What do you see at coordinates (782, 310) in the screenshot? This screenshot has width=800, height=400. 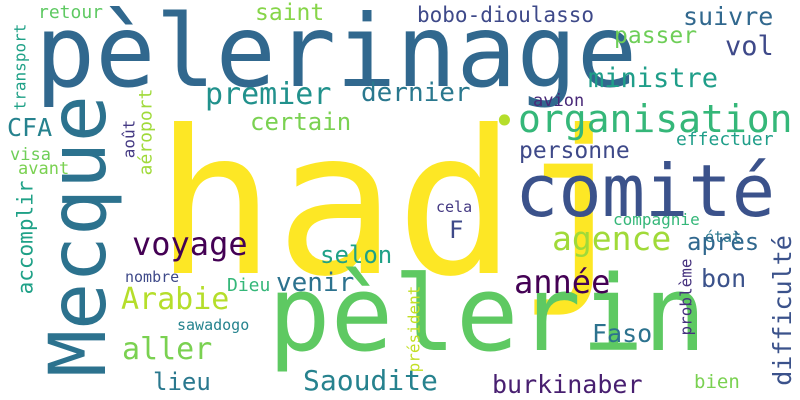 I see `word-difficulte: difficulté` at bounding box center [782, 310].